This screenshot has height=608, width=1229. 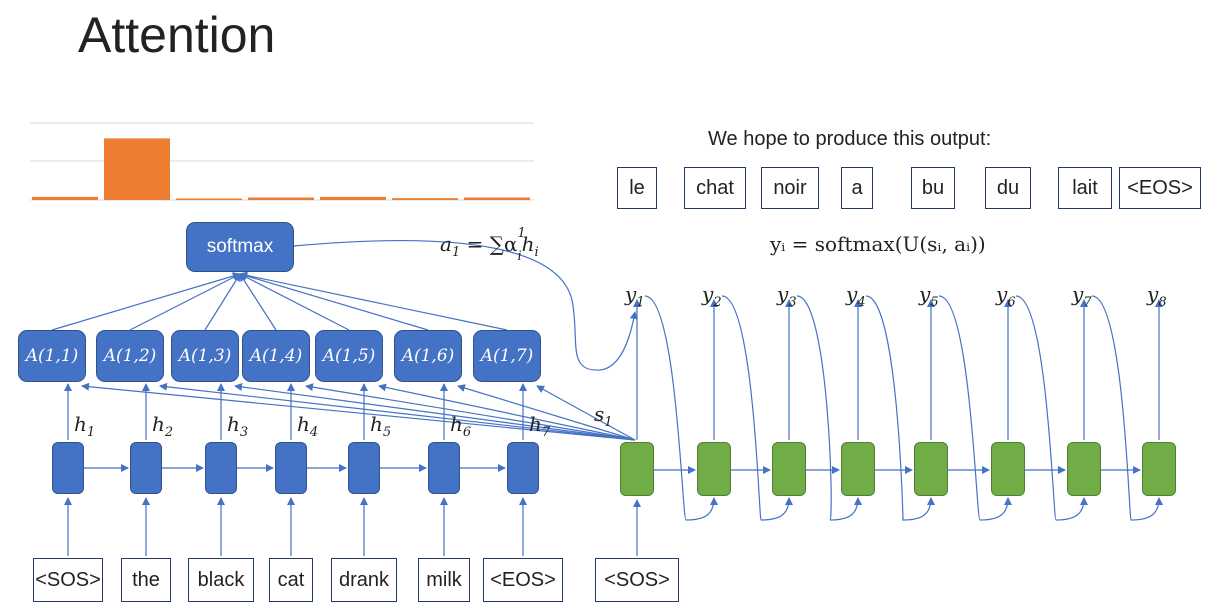 I want to click on input-word-box: milk, so click(x=444, y=580).